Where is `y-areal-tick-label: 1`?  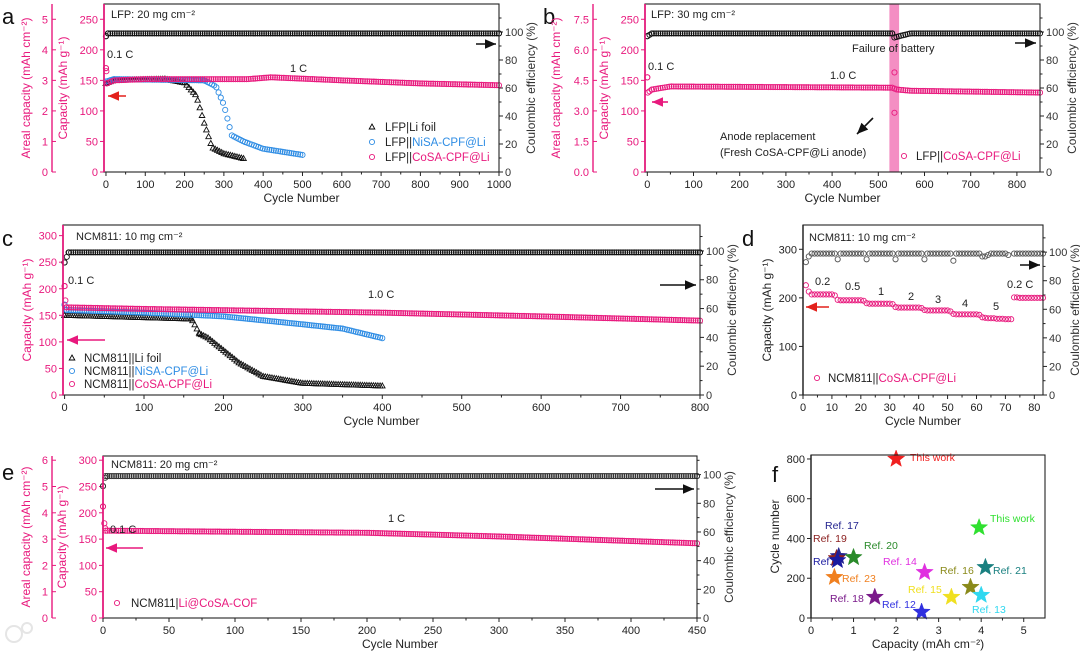 y-areal-tick-label: 1 is located at coordinates (45, 593).